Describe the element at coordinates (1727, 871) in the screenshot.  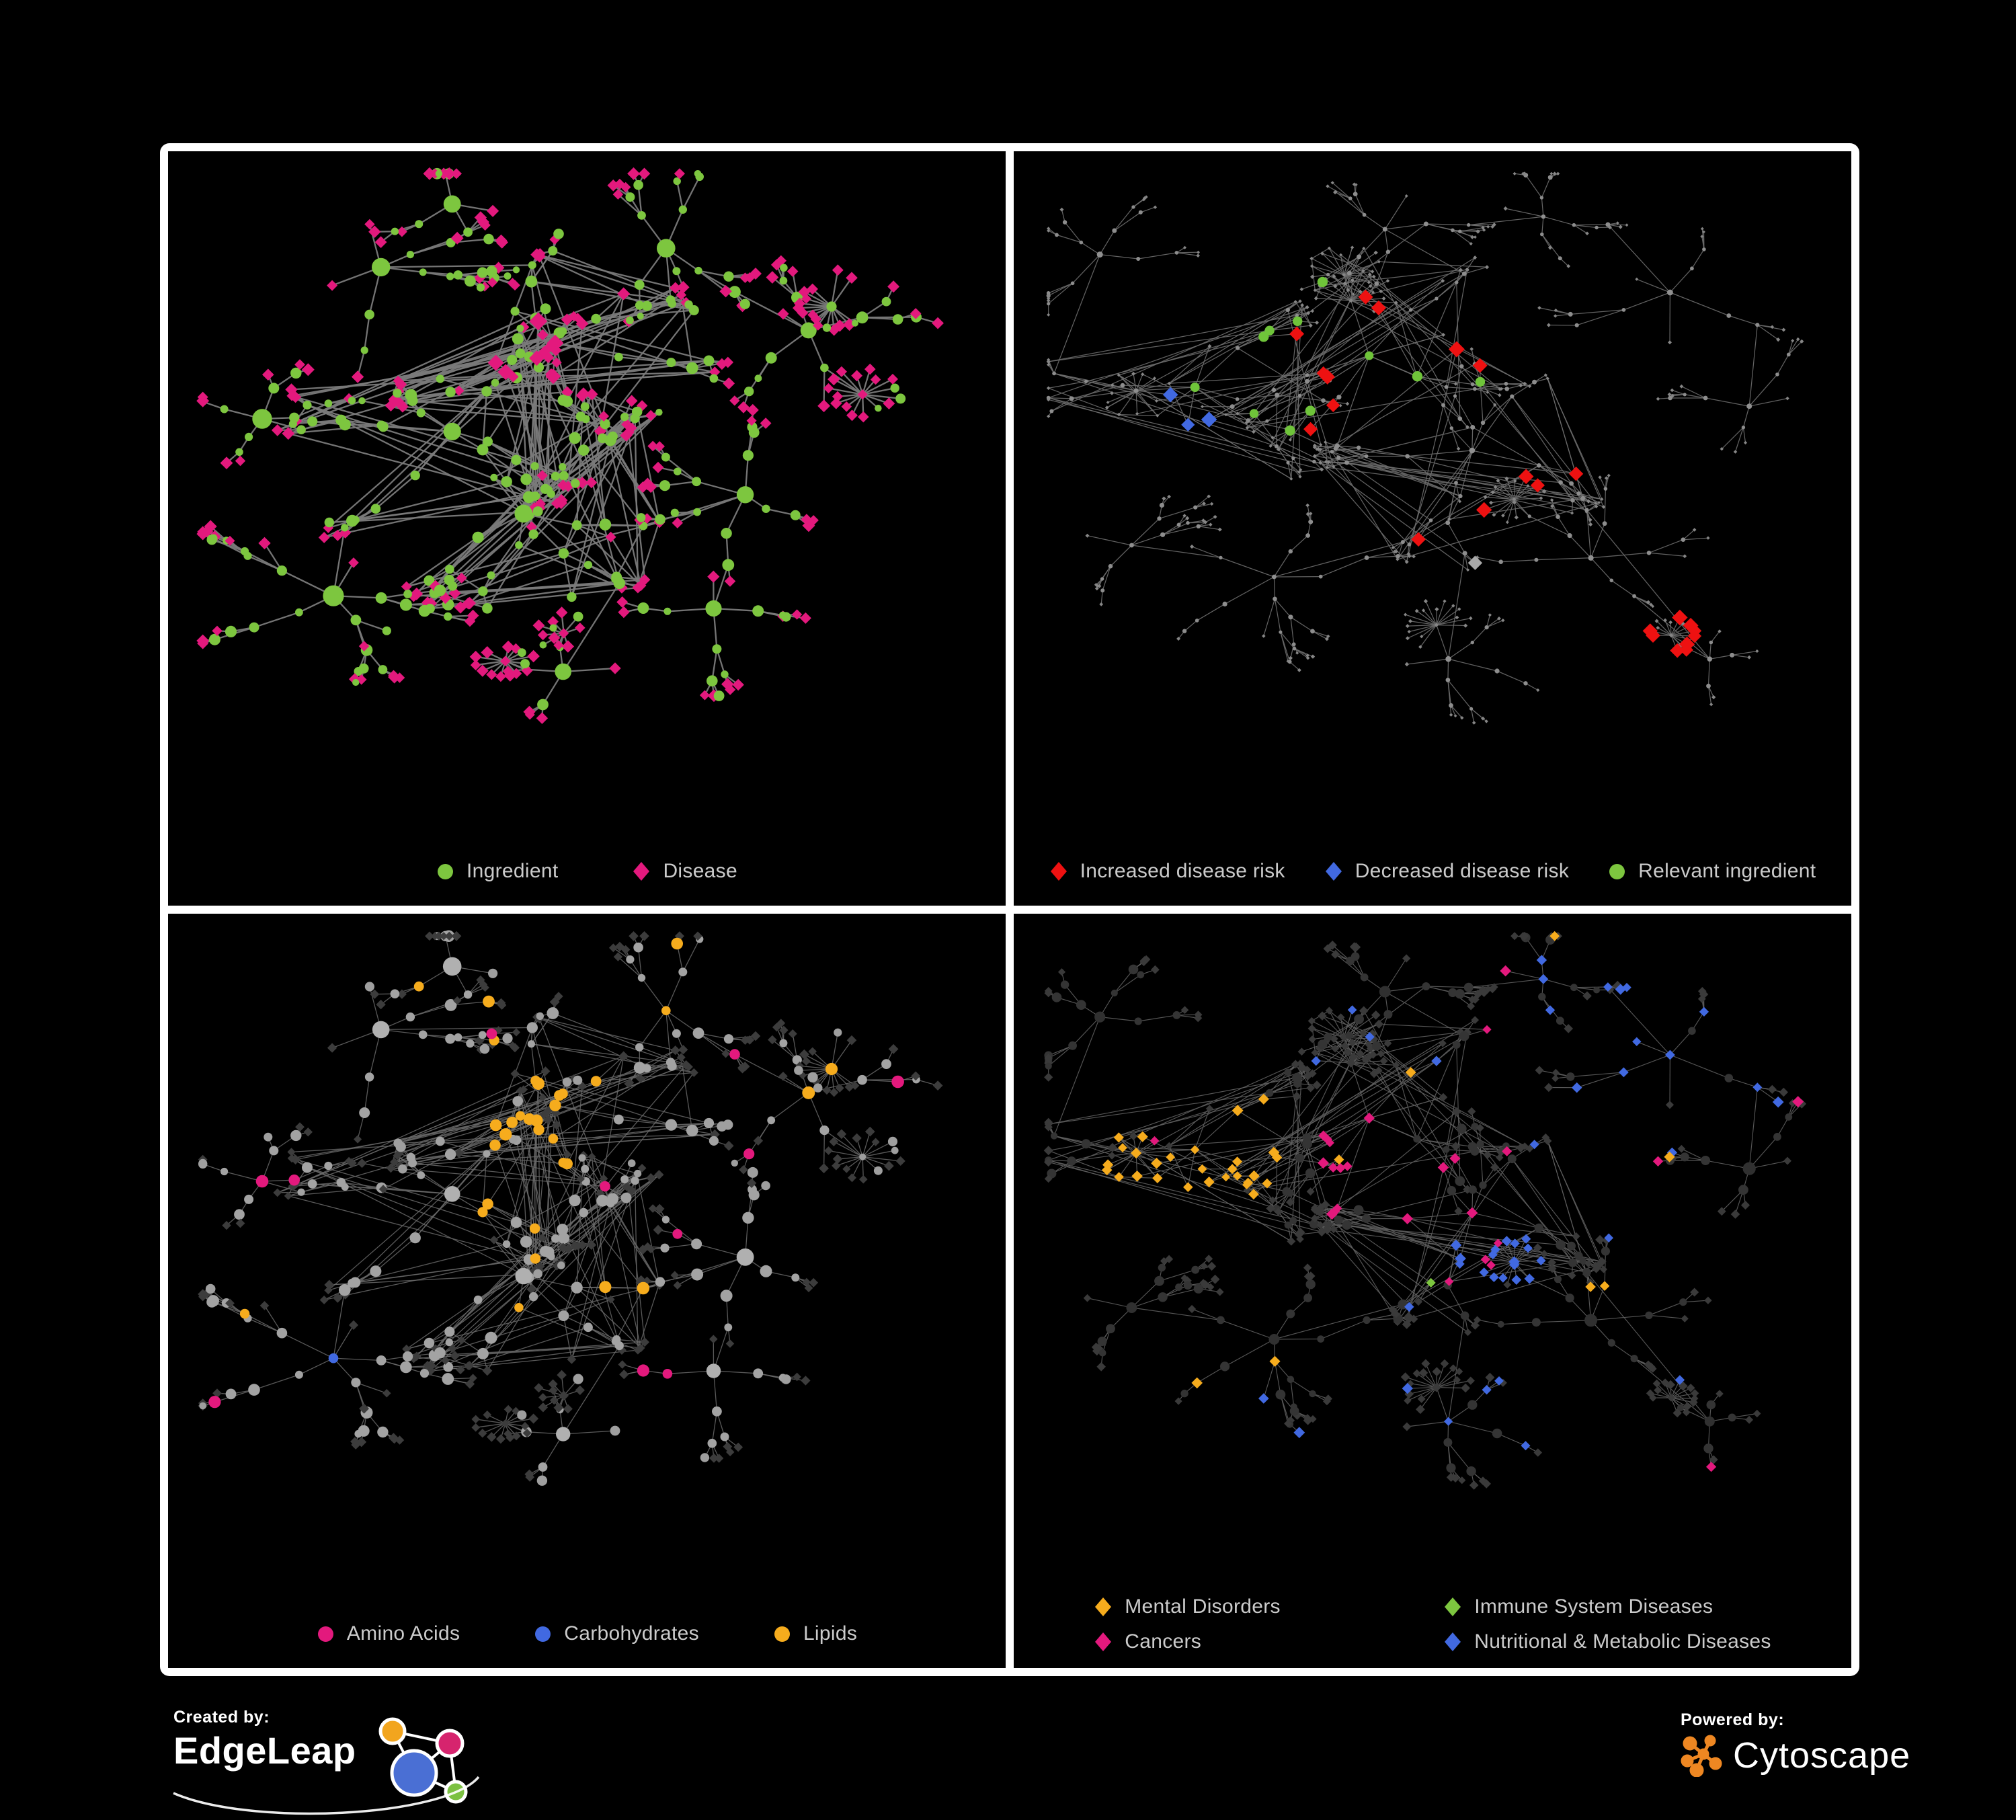
I see `legend-label: Relevant ingredient` at that location.